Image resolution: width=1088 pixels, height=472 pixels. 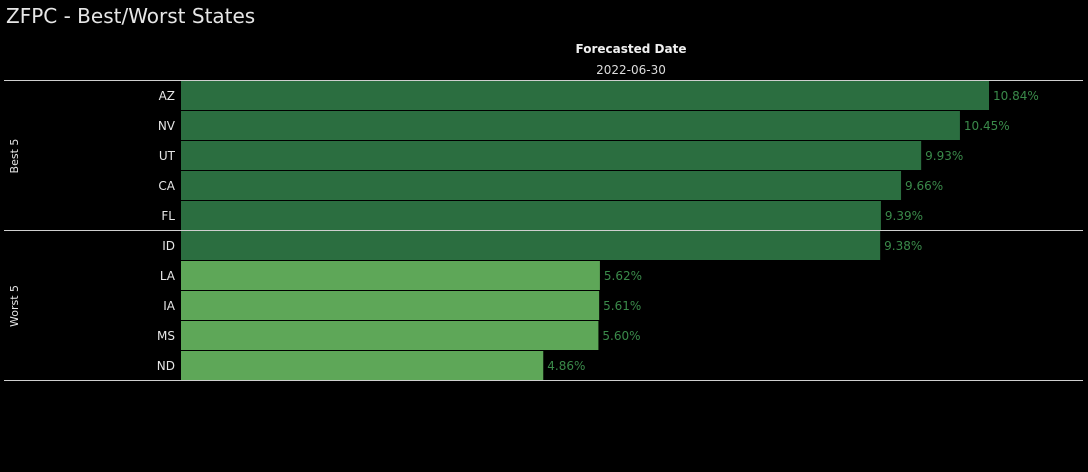 I want to click on value-label-ms: 5.60%, so click(x=621, y=336).